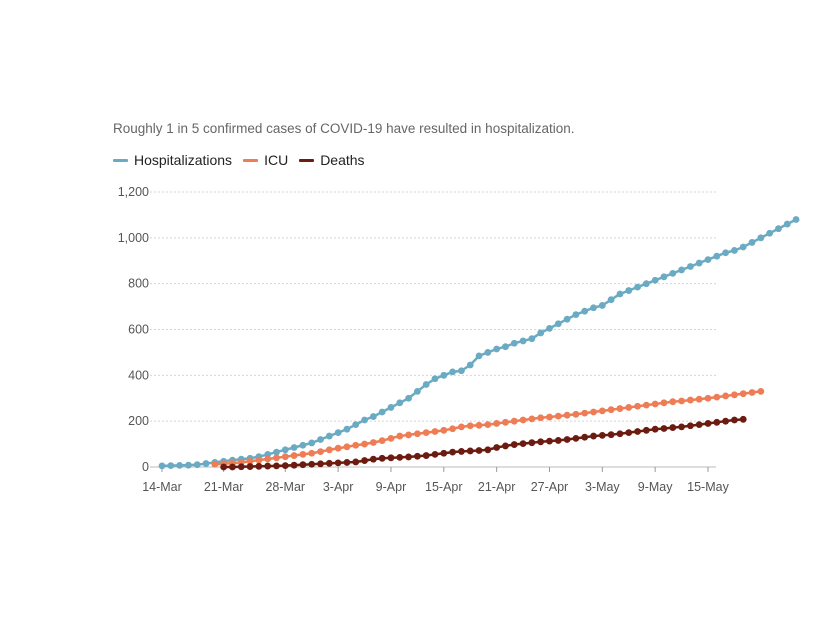 This screenshot has height=618, width=840. Describe the element at coordinates (251, 160) in the screenshot. I see `legend-swatch-icu` at that location.